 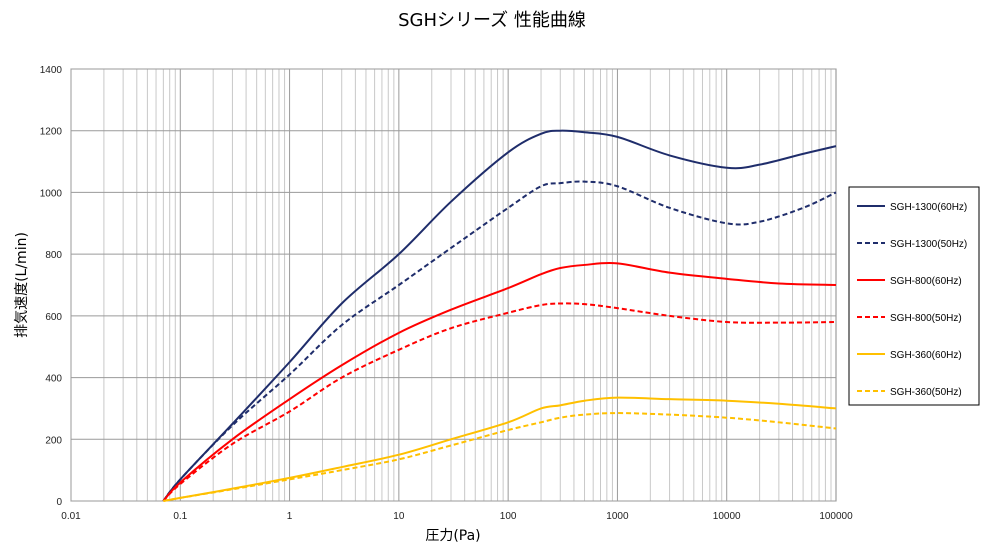 I want to click on x-axis-label: 圧力(Pa), so click(x=452, y=536).